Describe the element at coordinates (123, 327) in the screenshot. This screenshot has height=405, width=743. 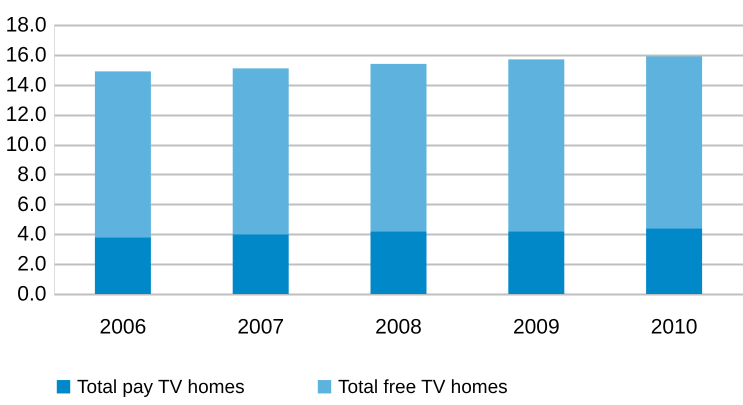
I see `x-tick-label: 2006` at that location.